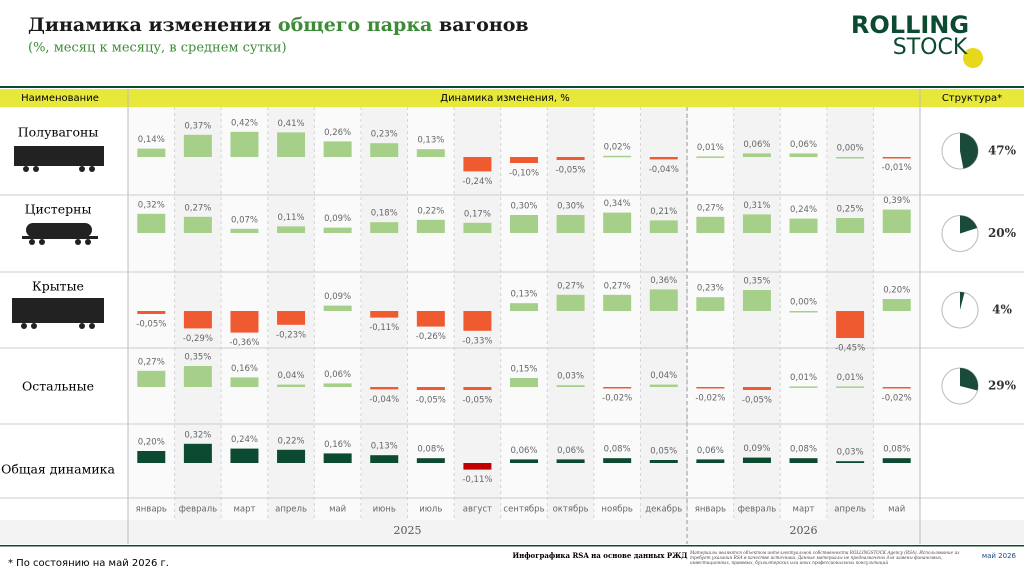 This screenshot has width=1024, height=577. What do you see at coordinates (58, 386) in the screenshot?
I see `row-name: Остальные` at bounding box center [58, 386].